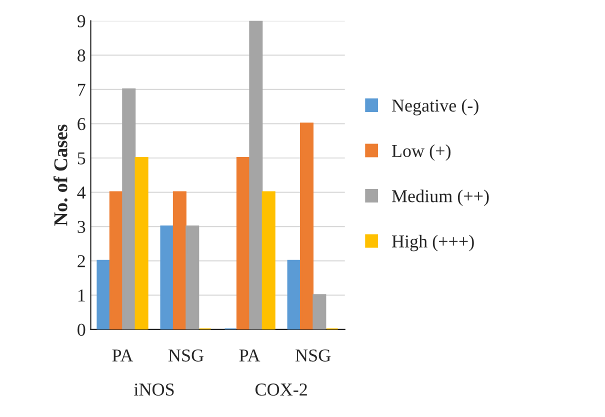 This screenshot has height=417, width=605. I want to click on y-tick-label: 3, so click(82, 227).